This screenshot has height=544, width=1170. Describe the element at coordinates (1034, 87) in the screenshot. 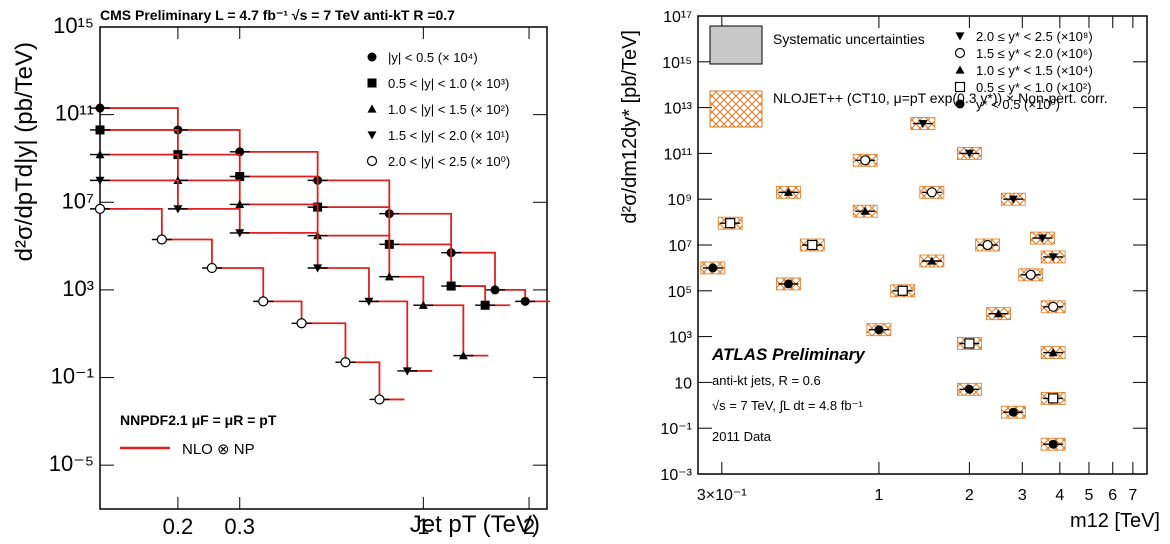

I see `legend-label: 0.5 ≤ y* < 1.0 (×10²)` at that location.